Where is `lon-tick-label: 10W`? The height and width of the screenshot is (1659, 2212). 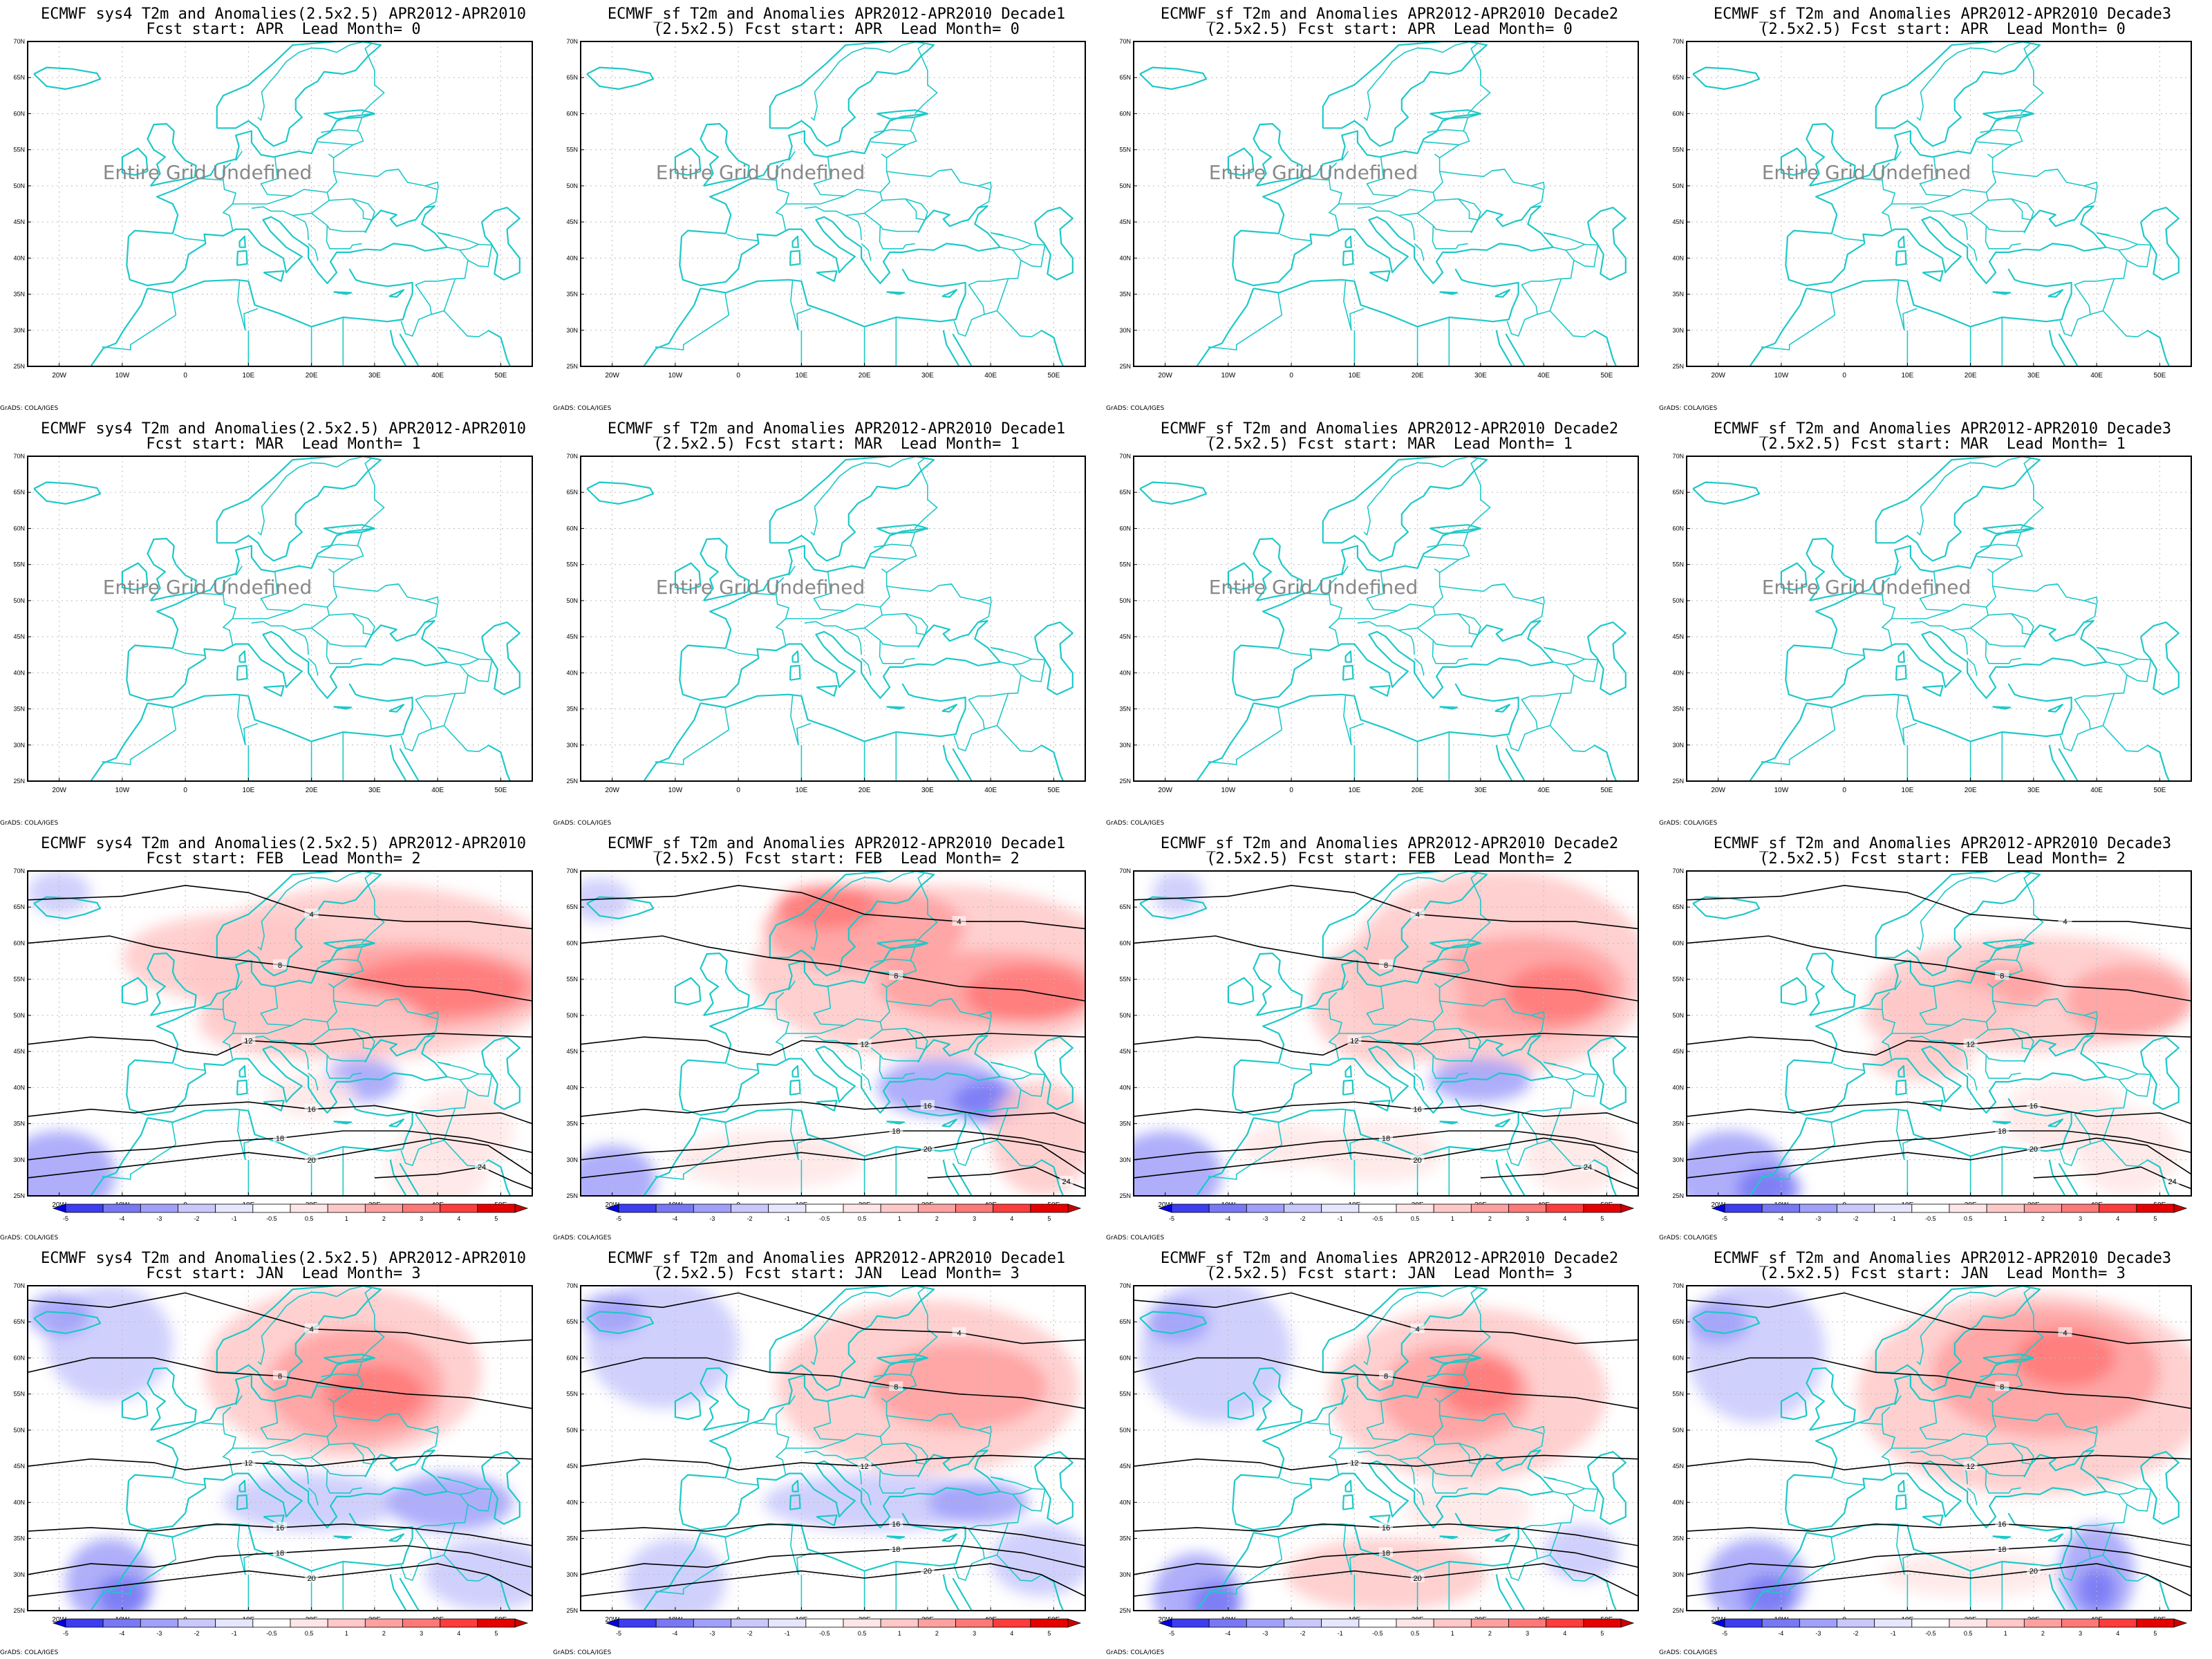
lon-tick-label: 10W is located at coordinates (1782, 791).